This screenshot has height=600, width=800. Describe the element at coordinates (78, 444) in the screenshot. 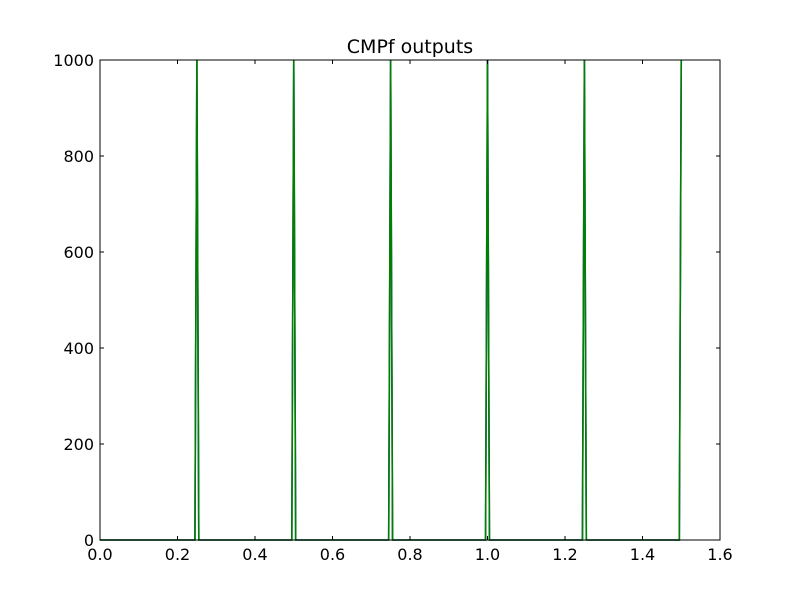

I see `y-tick-label: 200` at that location.